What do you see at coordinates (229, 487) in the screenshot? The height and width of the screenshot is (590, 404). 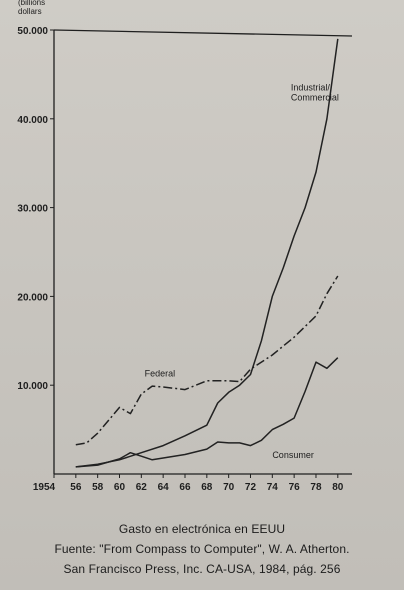 I see `x-tick-label: 70` at bounding box center [229, 487].